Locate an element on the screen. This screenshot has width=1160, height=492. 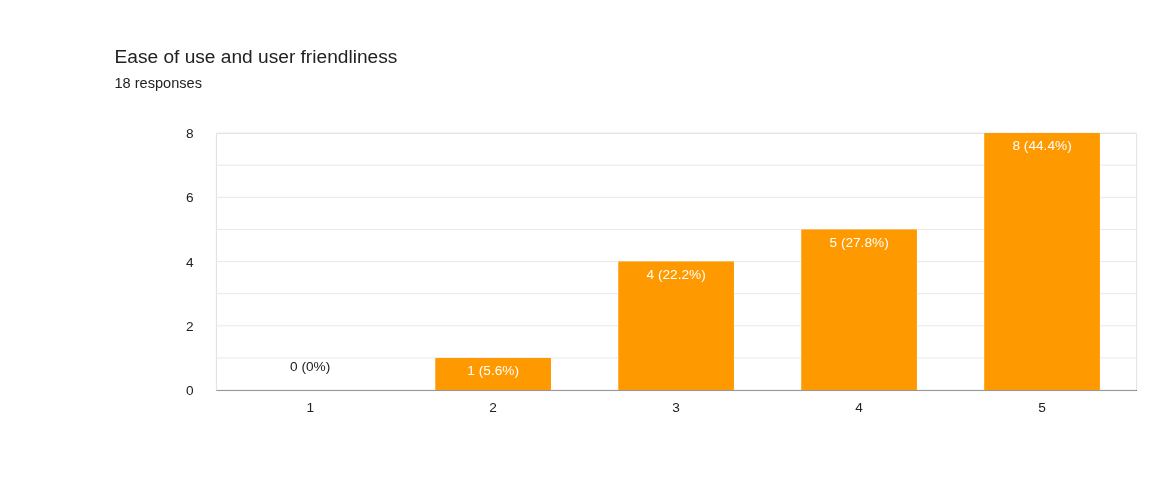
y-tick-label: 6 is located at coordinates (190, 198).